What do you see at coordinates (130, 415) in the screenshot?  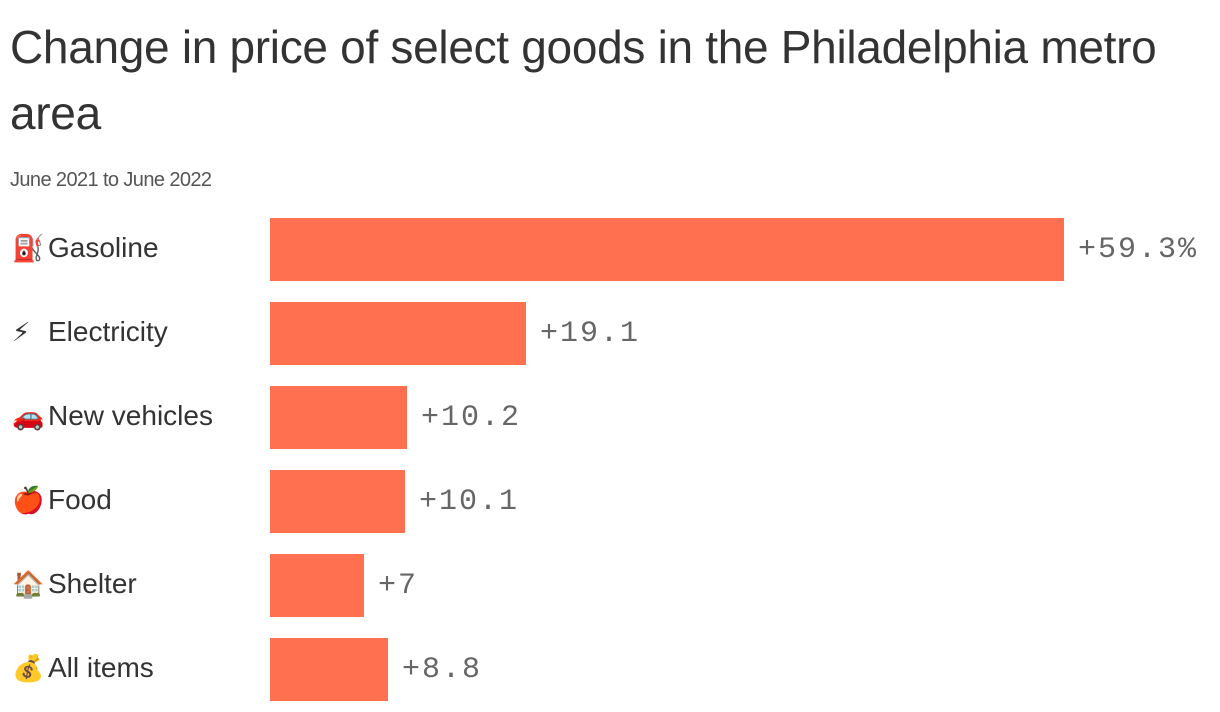 I see `category-text: New vehicles` at bounding box center [130, 415].